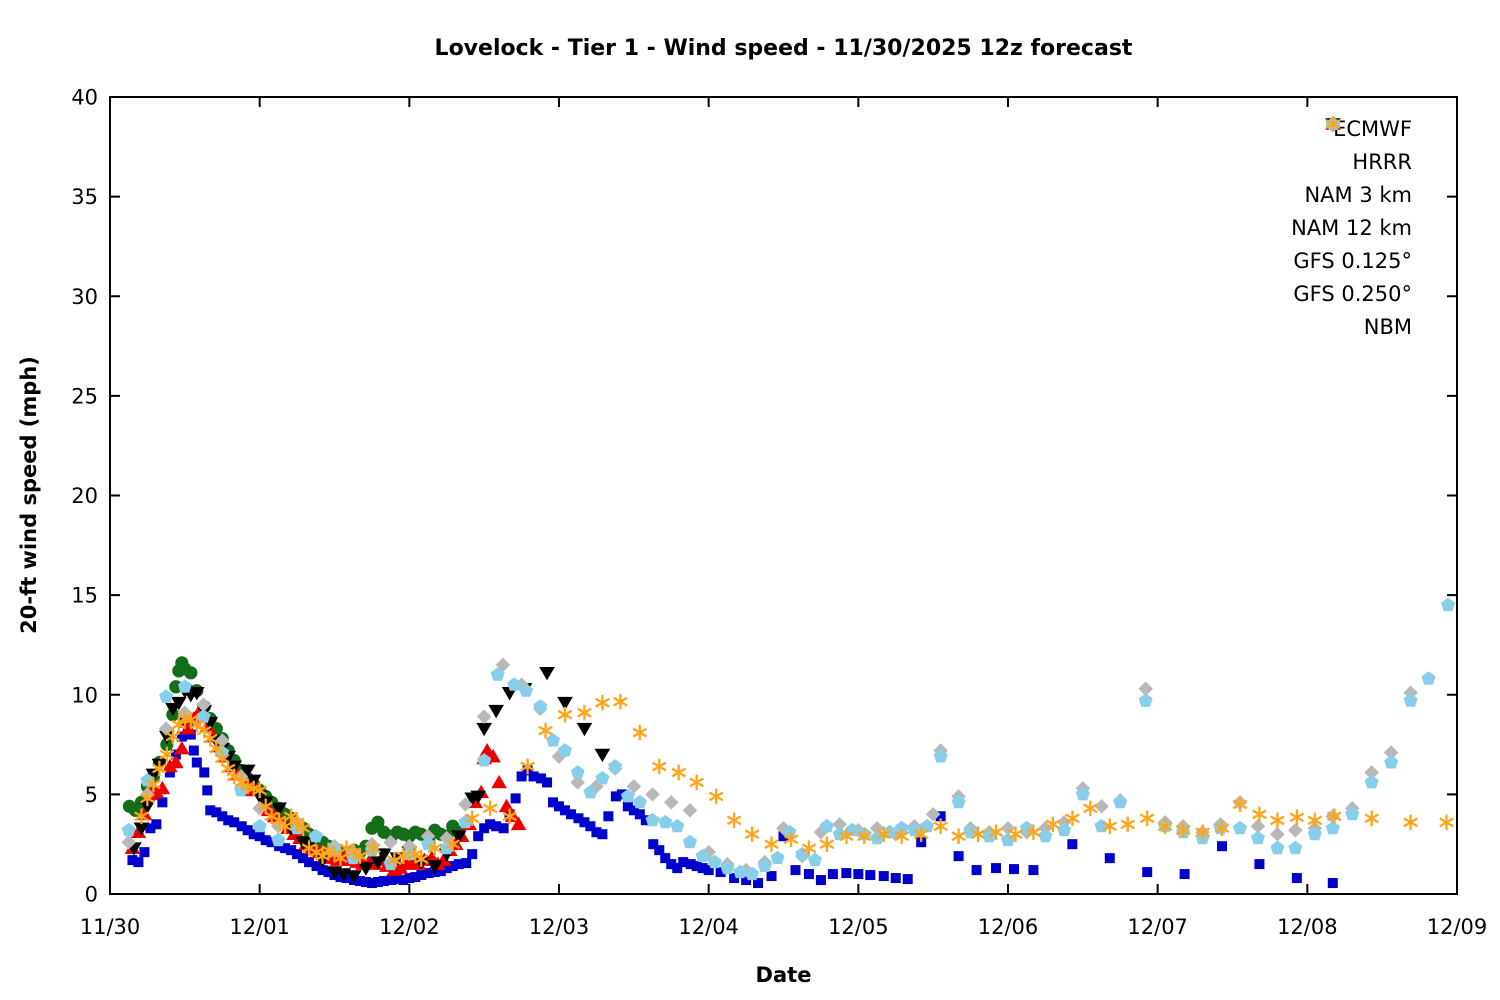 The height and width of the screenshot is (1000, 1500). What do you see at coordinates (783, 975) in the screenshot?
I see `x-axis-label: Date` at bounding box center [783, 975].